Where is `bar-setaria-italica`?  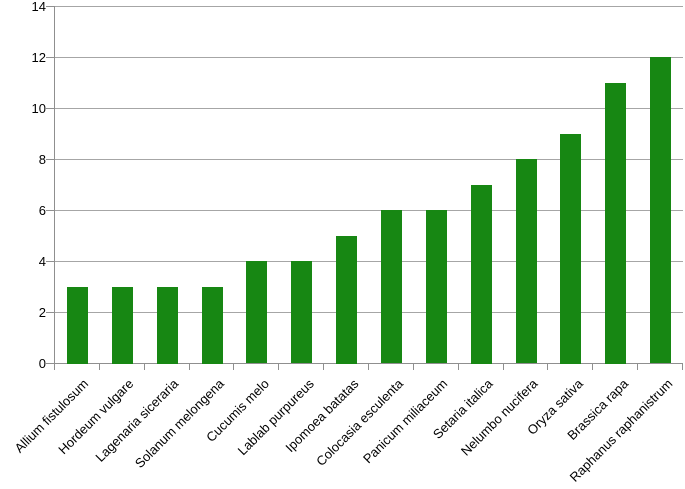
bar-setaria-italica is located at coordinates (481, 274).